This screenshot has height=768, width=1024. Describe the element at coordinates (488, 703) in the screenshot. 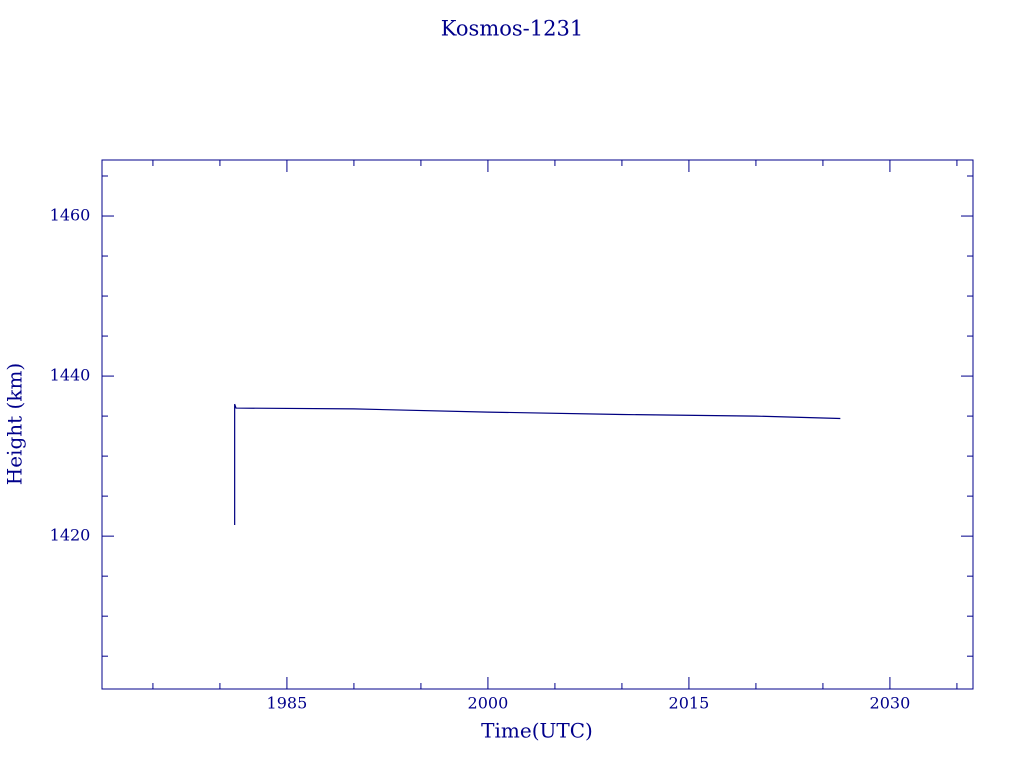

I see `x-tick-label: 2000` at that location.